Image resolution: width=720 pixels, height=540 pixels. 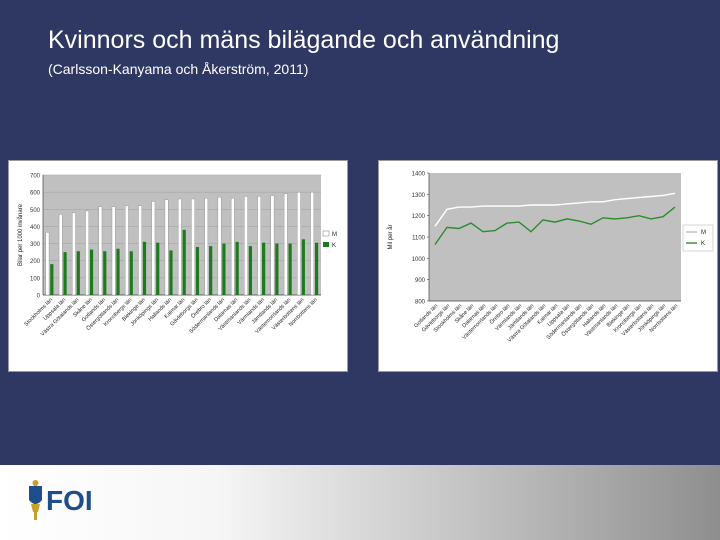 What do you see at coordinates (20, 234) in the screenshot?
I see `y-axis-label: Bilar per 1000 invånare` at bounding box center [20, 234].